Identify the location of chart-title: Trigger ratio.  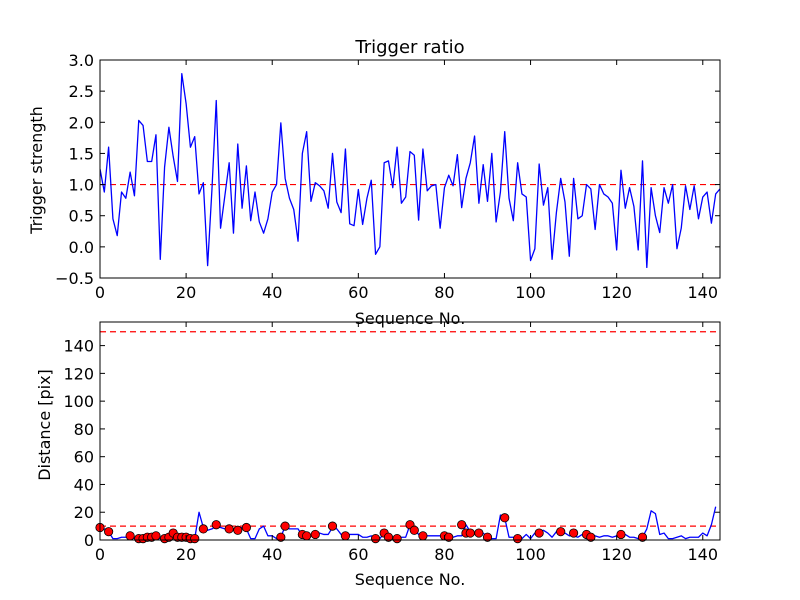
(409, 47).